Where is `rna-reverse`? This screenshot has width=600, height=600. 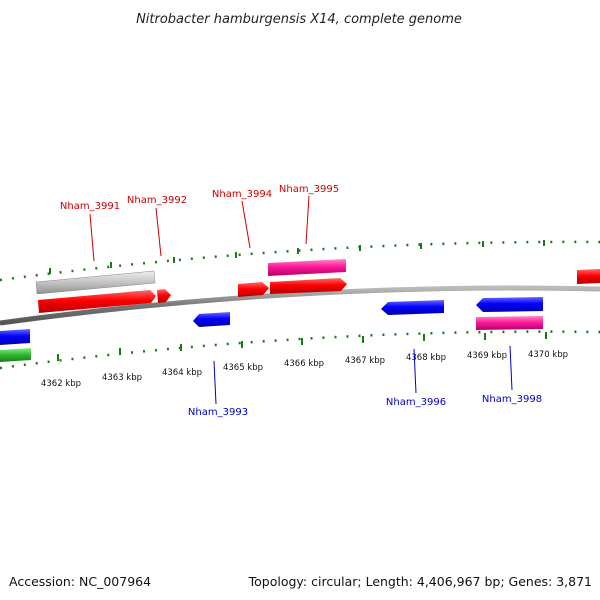 rna-reverse is located at coordinates (509, 323).